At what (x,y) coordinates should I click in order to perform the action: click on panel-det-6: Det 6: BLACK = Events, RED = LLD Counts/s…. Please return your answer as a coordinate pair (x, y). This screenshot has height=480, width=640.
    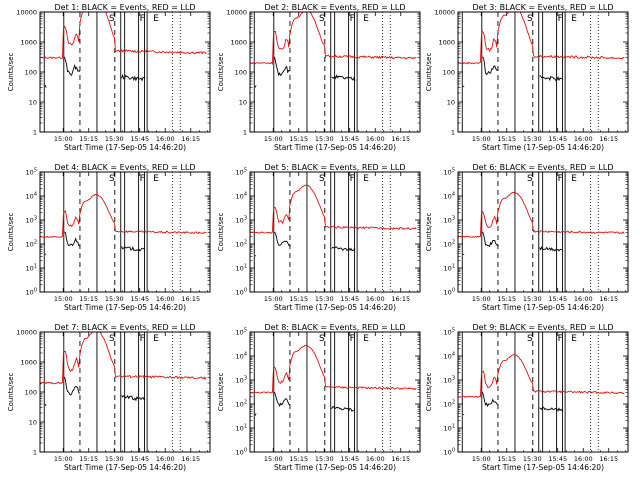
    Looking at the image, I should click on (527, 237).